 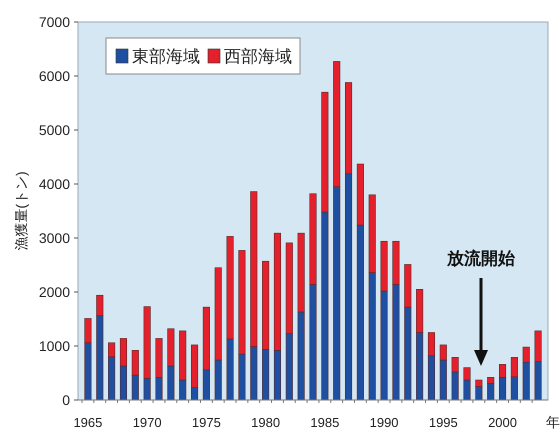 What do you see at coordinates (54, 346) in the screenshot?
I see `y-tick-label: 1000` at bounding box center [54, 346].